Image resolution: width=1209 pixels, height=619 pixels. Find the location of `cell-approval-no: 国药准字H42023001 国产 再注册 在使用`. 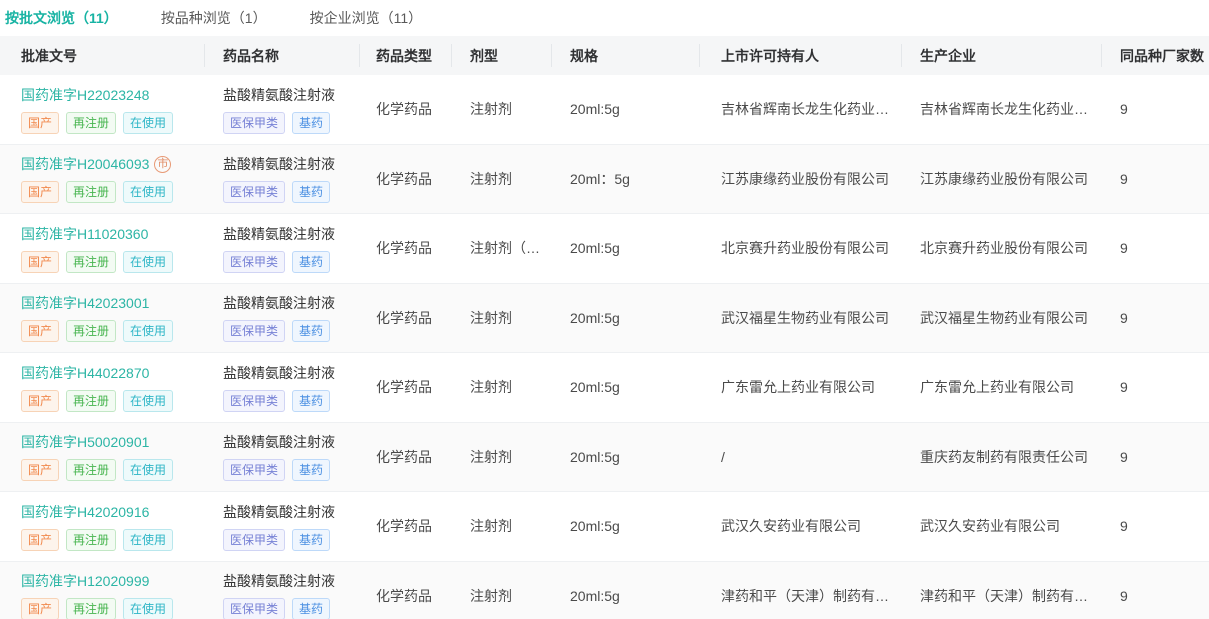

cell-approval-no: 国药准字H42023001 国产 再注册 在使用 is located at coordinates (102, 318).